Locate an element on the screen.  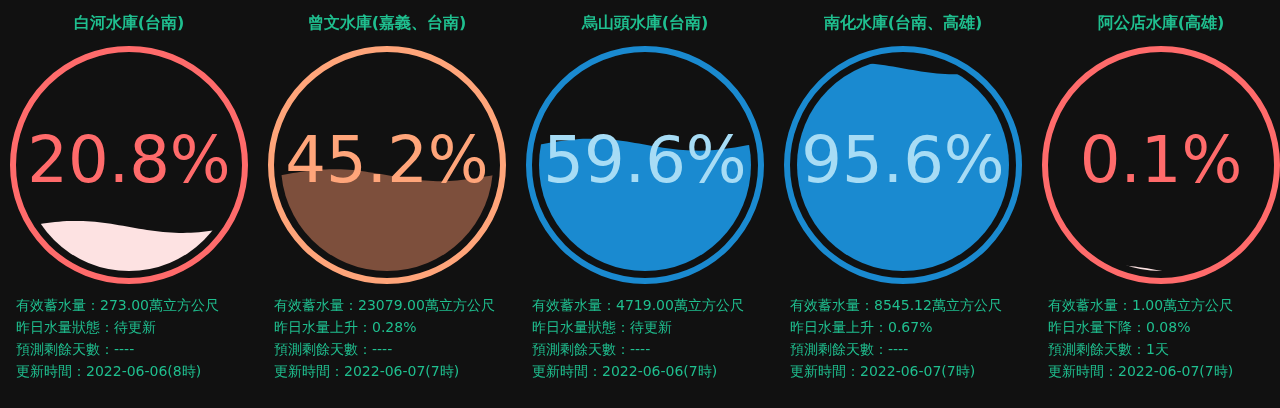
text: 烏山頭水庫(台南) is located at coordinates (644, 22).